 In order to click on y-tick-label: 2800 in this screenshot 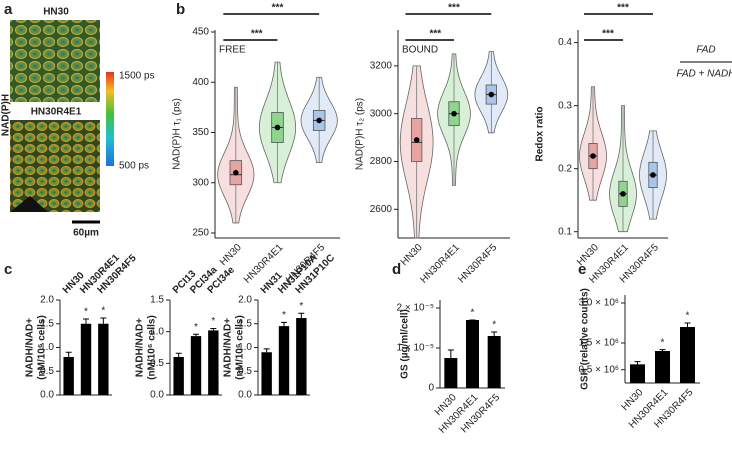, I will do `click(381, 161)`.